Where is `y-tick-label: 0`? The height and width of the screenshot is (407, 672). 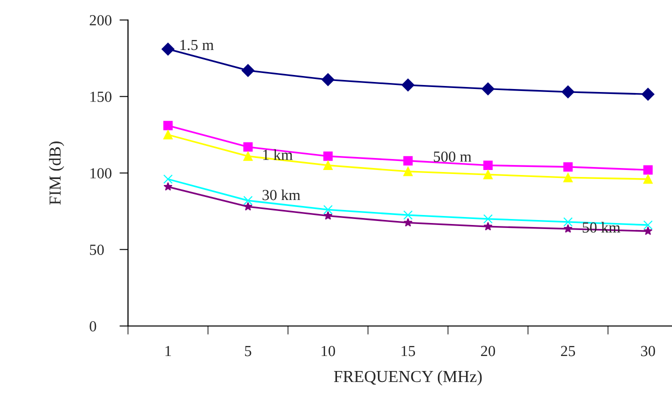 y-tick-label: 0 is located at coordinates (93, 326).